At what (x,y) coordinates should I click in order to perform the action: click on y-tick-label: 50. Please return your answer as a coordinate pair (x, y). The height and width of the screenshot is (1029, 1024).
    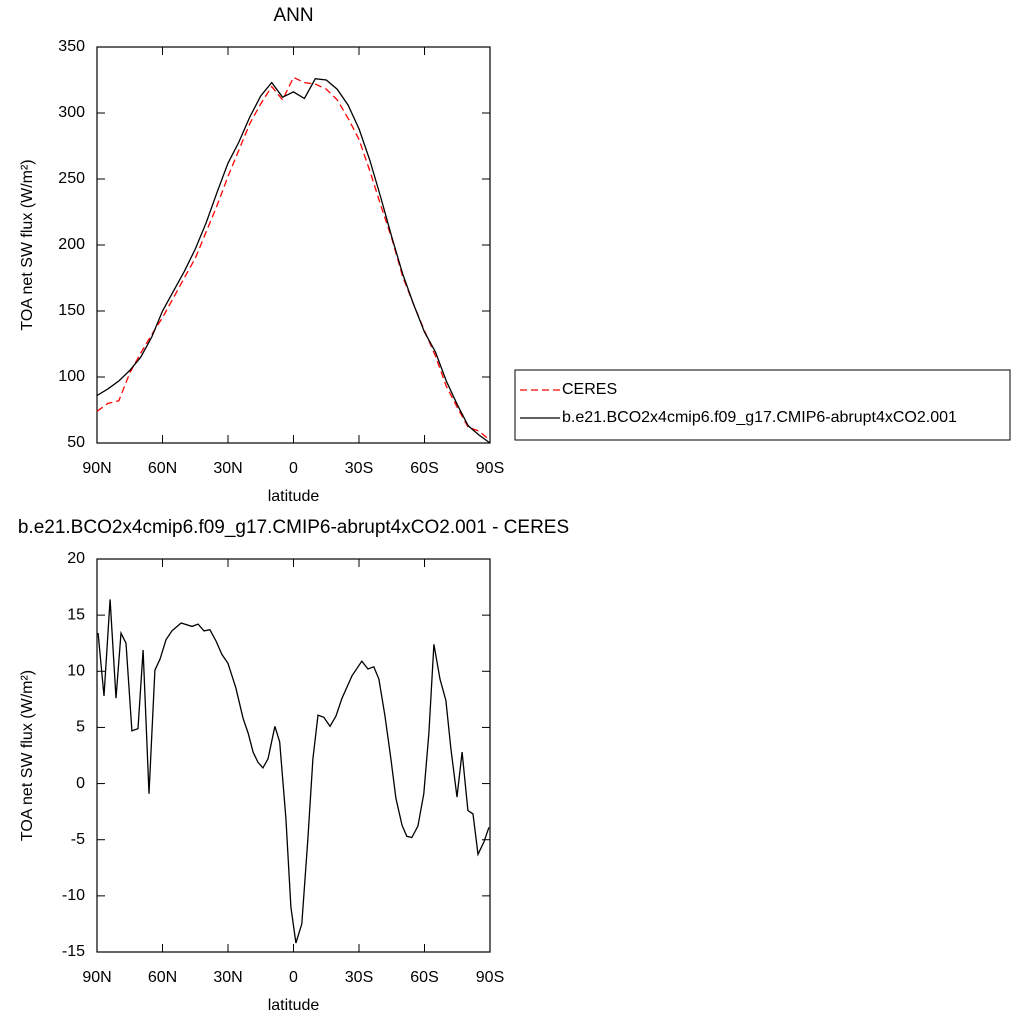
    Looking at the image, I should click on (76, 442).